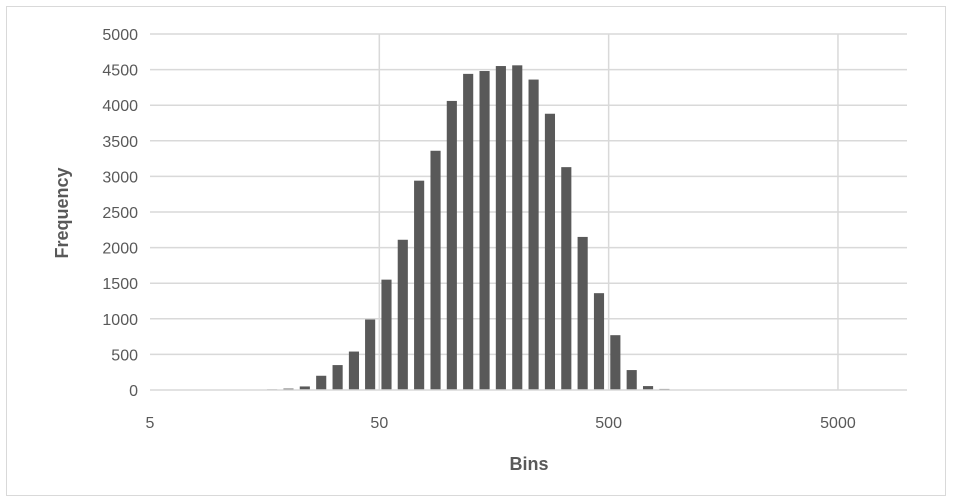 Image resolution: width=954 pixels, height=503 pixels. I want to click on x-axis-ticks: 5 50 500 5000, so click(501, 423).